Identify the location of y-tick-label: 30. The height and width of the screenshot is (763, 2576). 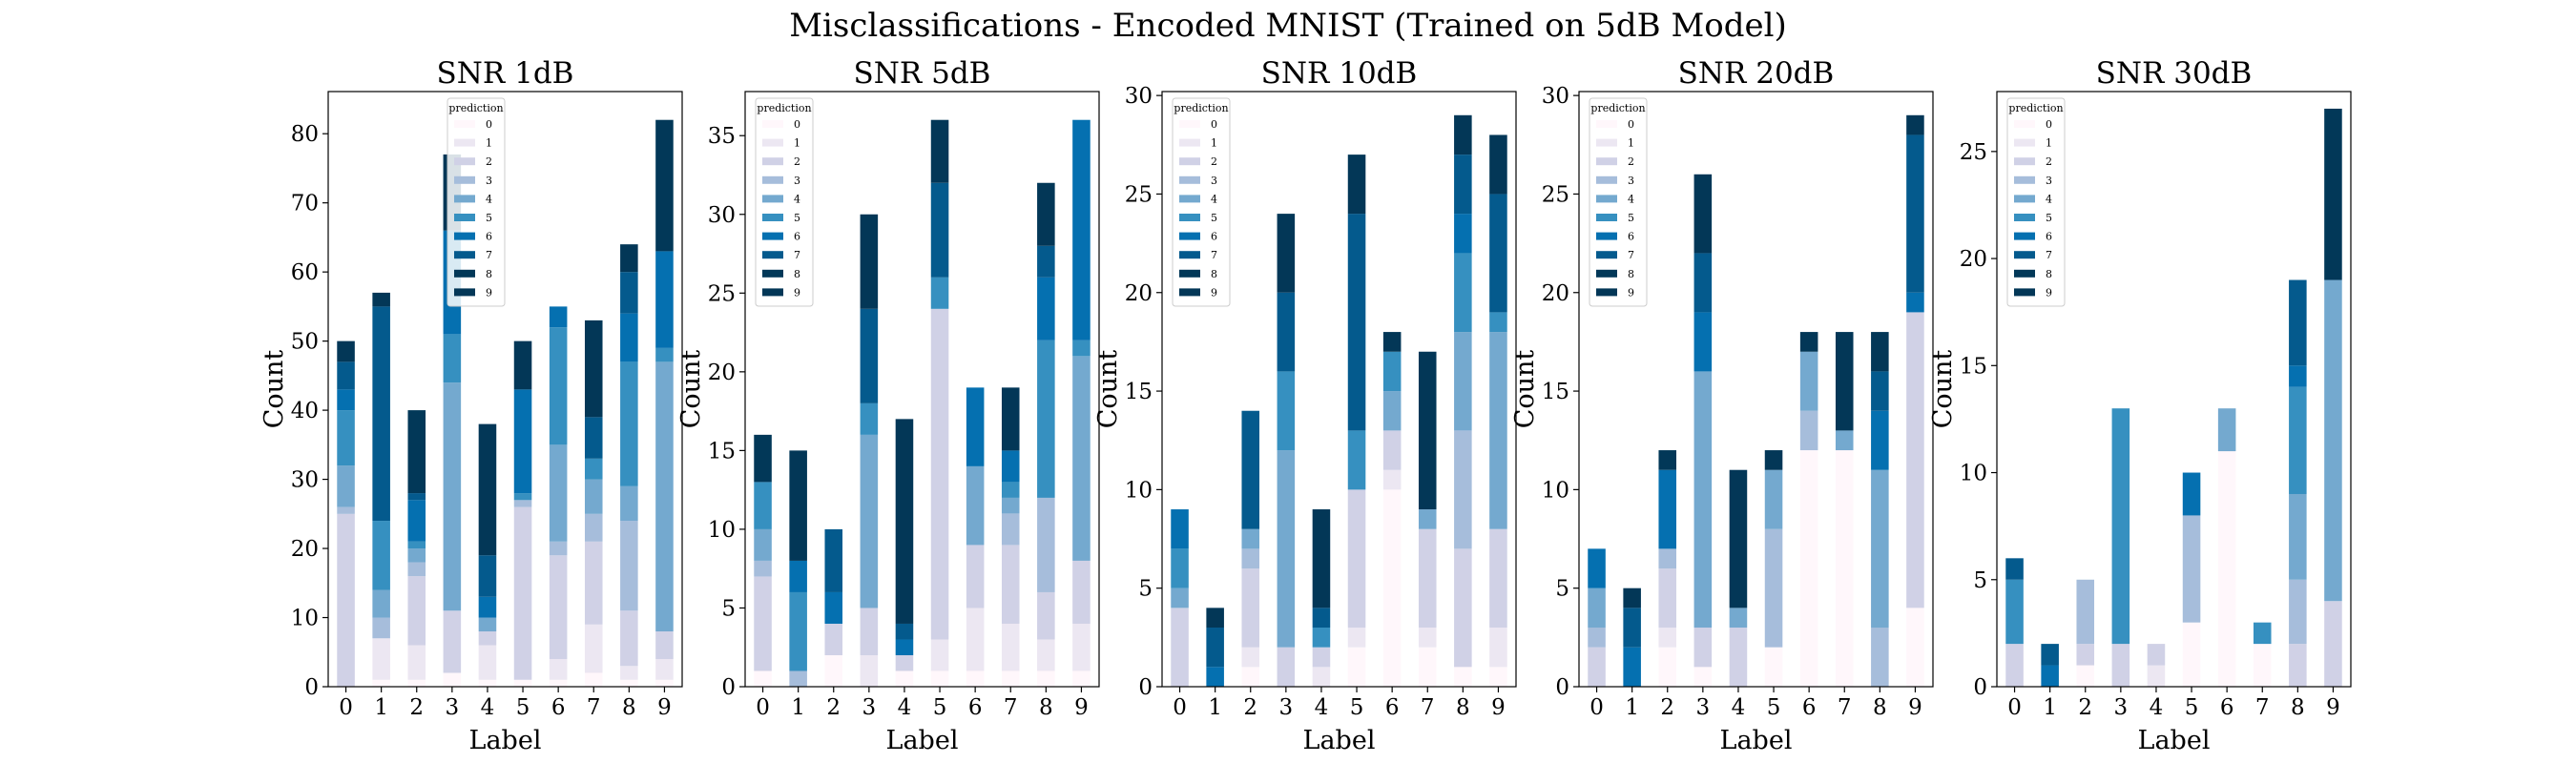
(722, 215).